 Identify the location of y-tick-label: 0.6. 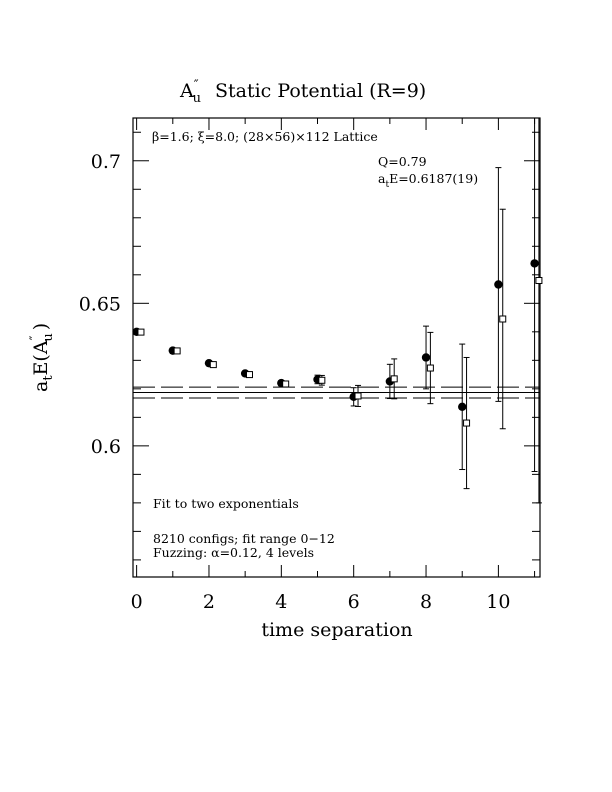
(106, 447).